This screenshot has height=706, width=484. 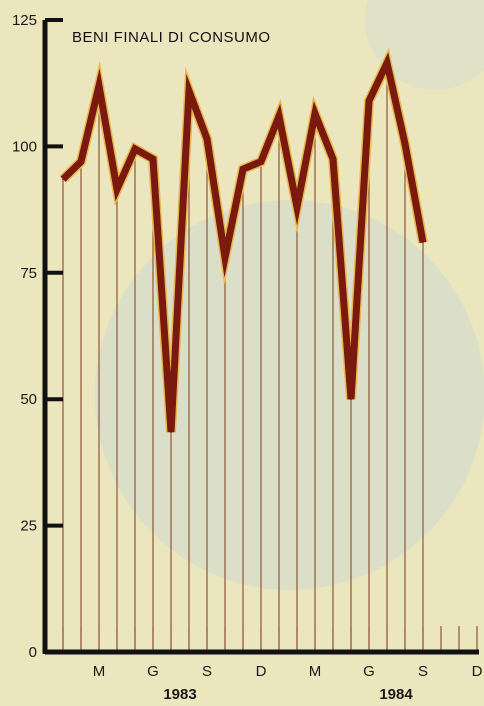 What do you see at coordinates (24, 20) in the screenshot?
I see `y-tick-label: 125` at bounding box center [24, 20].